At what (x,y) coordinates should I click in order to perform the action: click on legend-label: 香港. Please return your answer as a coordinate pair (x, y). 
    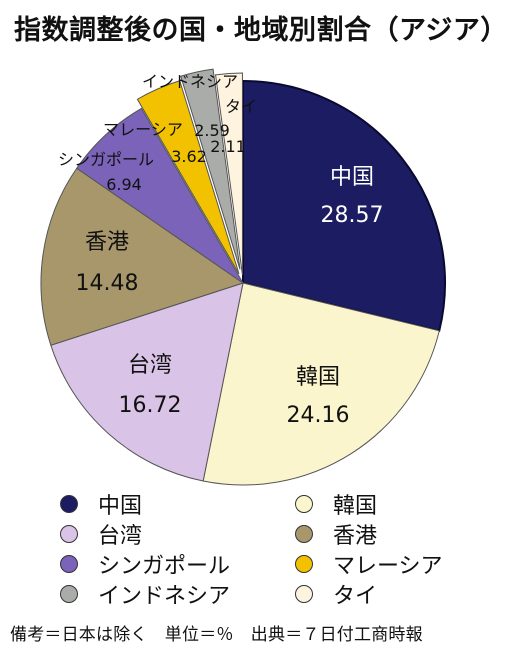
    Looking at the image, I should click on (355, 536).